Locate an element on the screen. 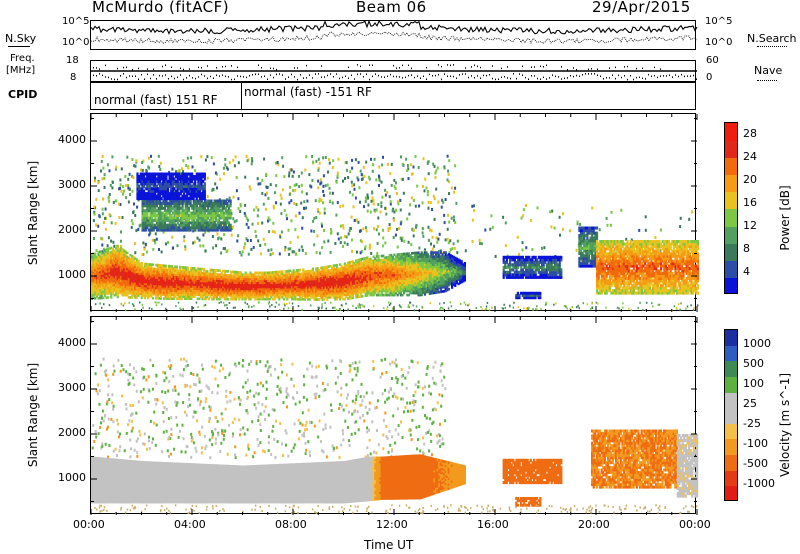  freq-tick-bottom: 8 is located at coordinates (73, 77).